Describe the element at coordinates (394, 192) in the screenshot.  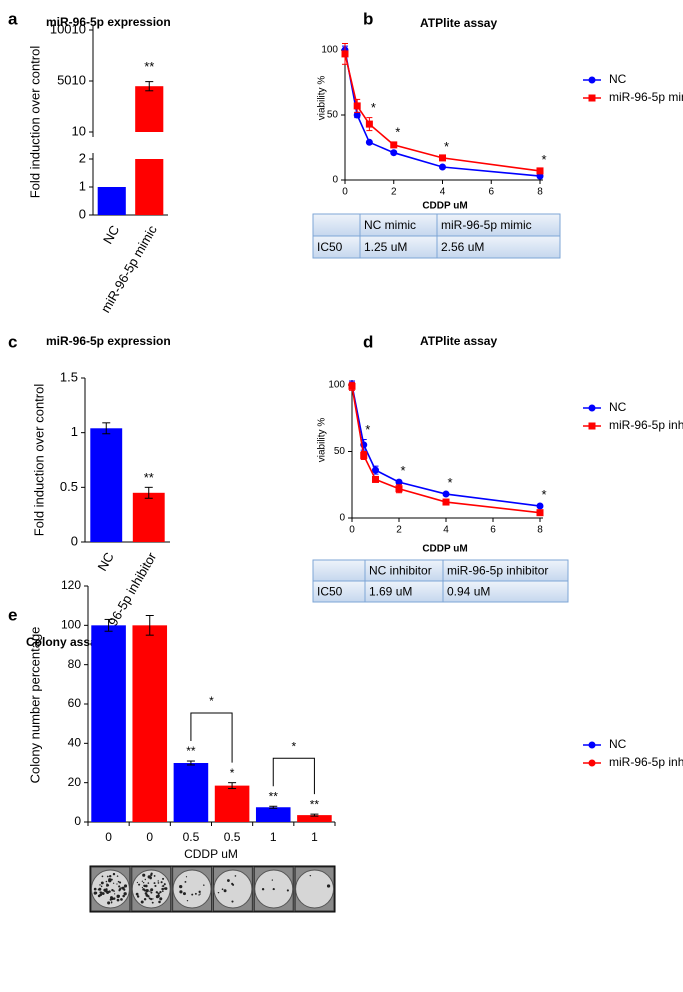
I see `x-tick-label: 2` at that location.